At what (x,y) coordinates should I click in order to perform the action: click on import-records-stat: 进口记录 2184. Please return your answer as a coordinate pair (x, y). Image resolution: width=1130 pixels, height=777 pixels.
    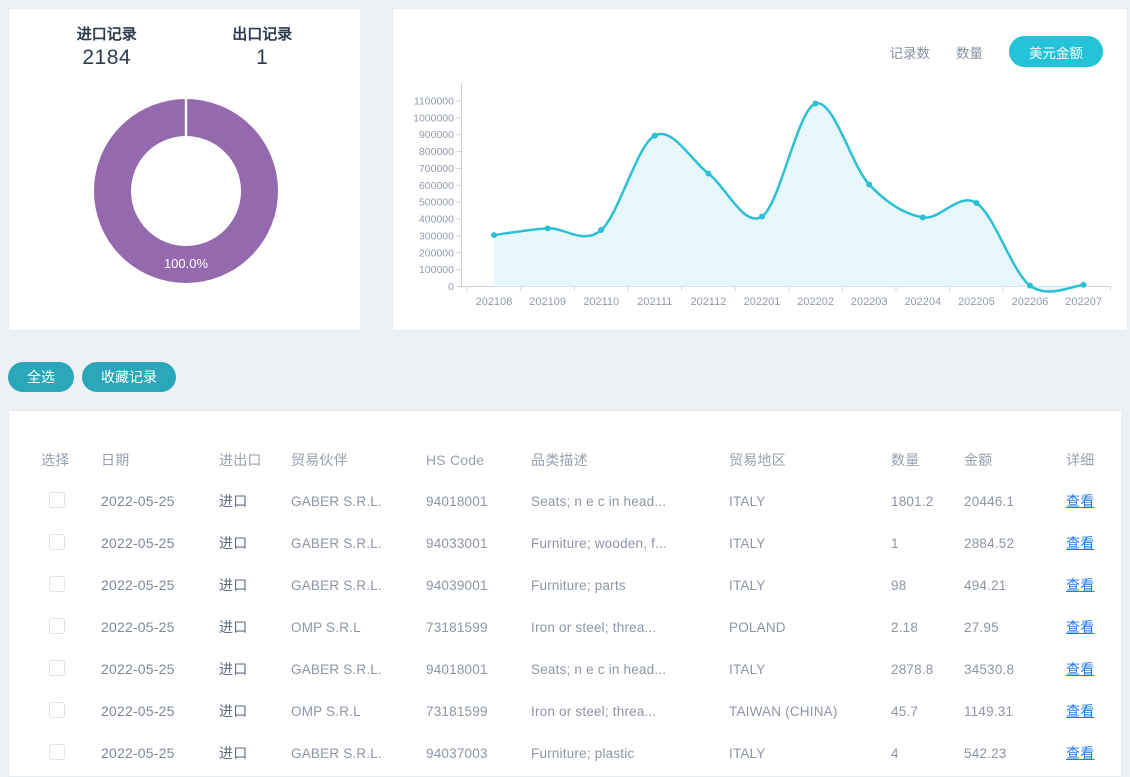
    Looking at the image, I should click on (107, 48).